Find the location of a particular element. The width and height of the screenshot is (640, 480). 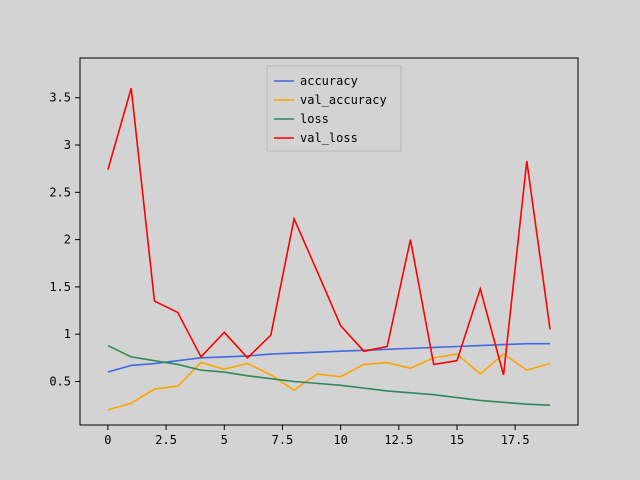

legend-label-accuracy: accuracy is located at coordinates (329, 81).